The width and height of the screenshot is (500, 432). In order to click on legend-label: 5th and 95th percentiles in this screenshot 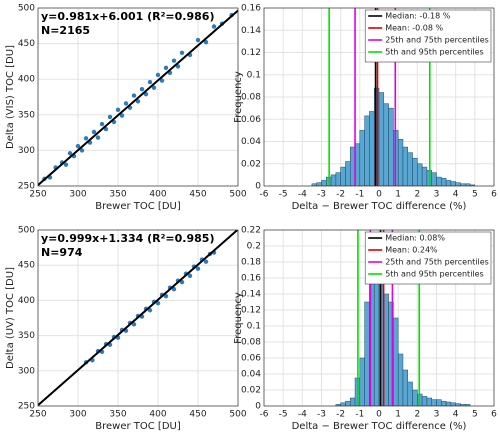, I will do `click(434, 274)`.